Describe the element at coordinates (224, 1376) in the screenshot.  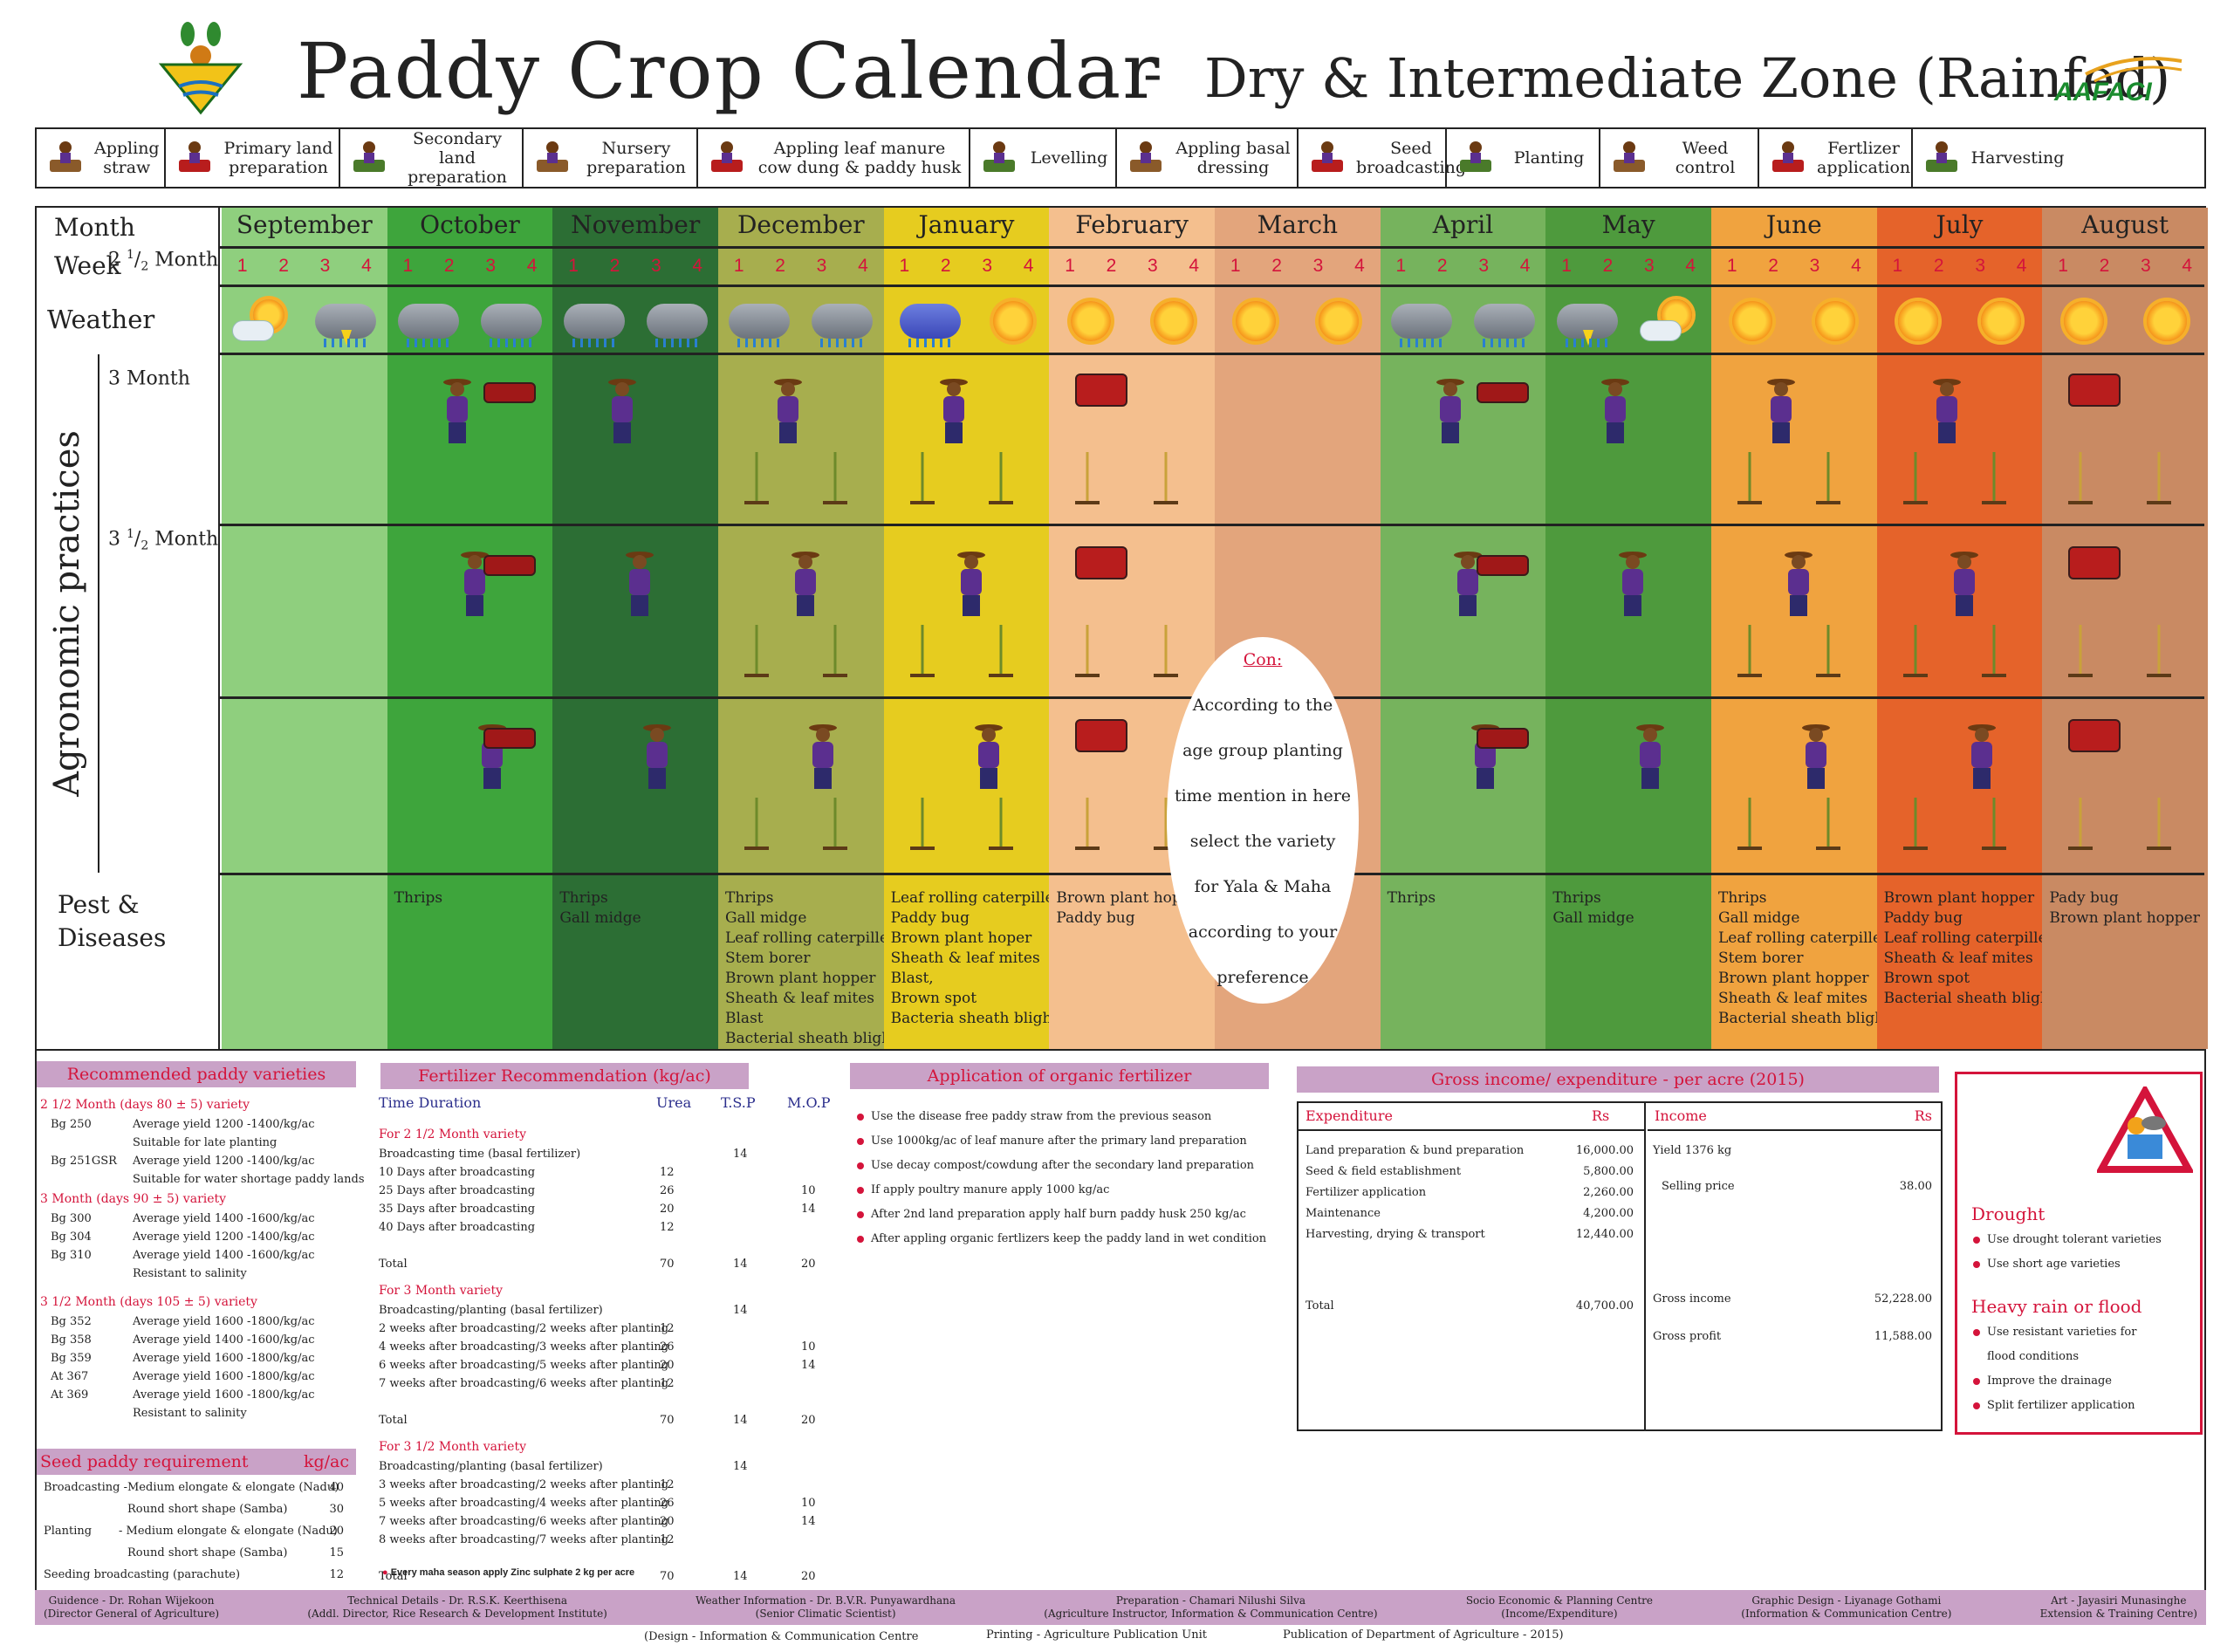
I see `variety-desc: Average yield 1600 -1800/kg/ac` at that location.